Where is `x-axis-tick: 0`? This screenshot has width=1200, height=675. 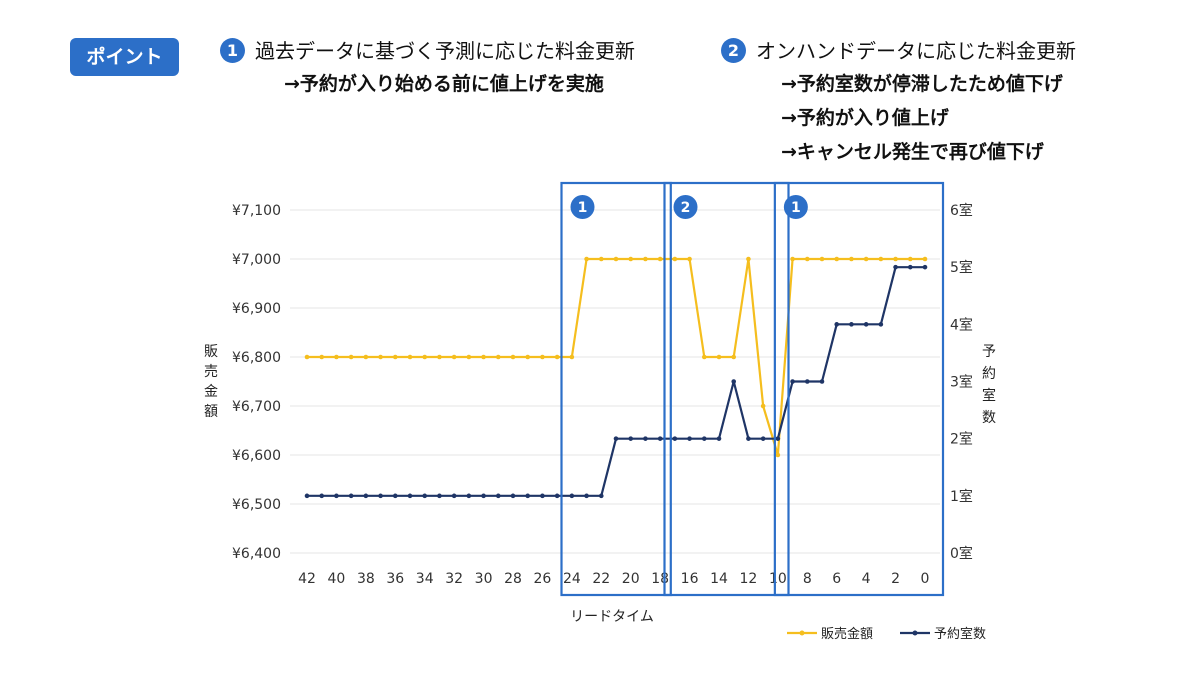 x-axis-tick: 0 is located at coordinates (925, 579).